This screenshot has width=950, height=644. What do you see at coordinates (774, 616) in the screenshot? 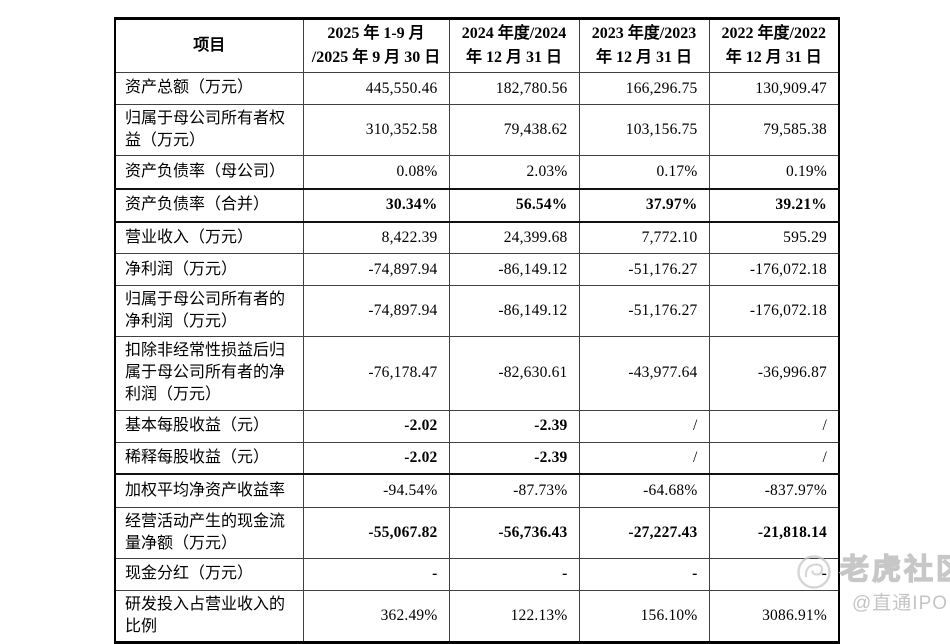
I see `cell-value: 3086.91%` at bounding box center [774, 616].